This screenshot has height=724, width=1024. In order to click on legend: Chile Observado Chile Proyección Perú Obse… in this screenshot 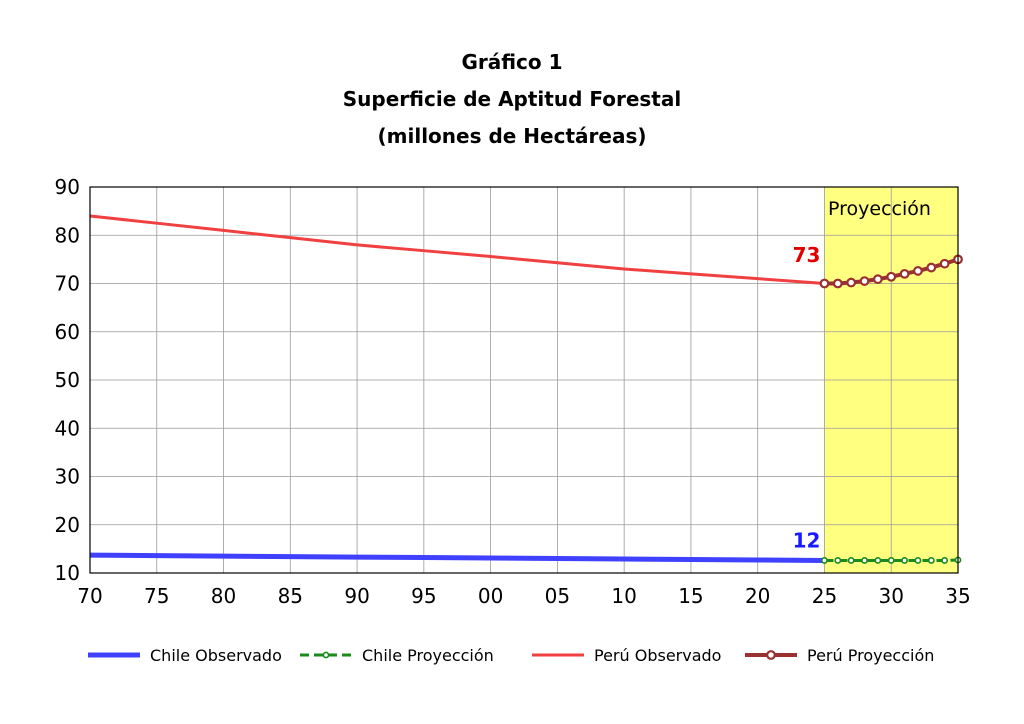, I will do `click(511, 655)`.